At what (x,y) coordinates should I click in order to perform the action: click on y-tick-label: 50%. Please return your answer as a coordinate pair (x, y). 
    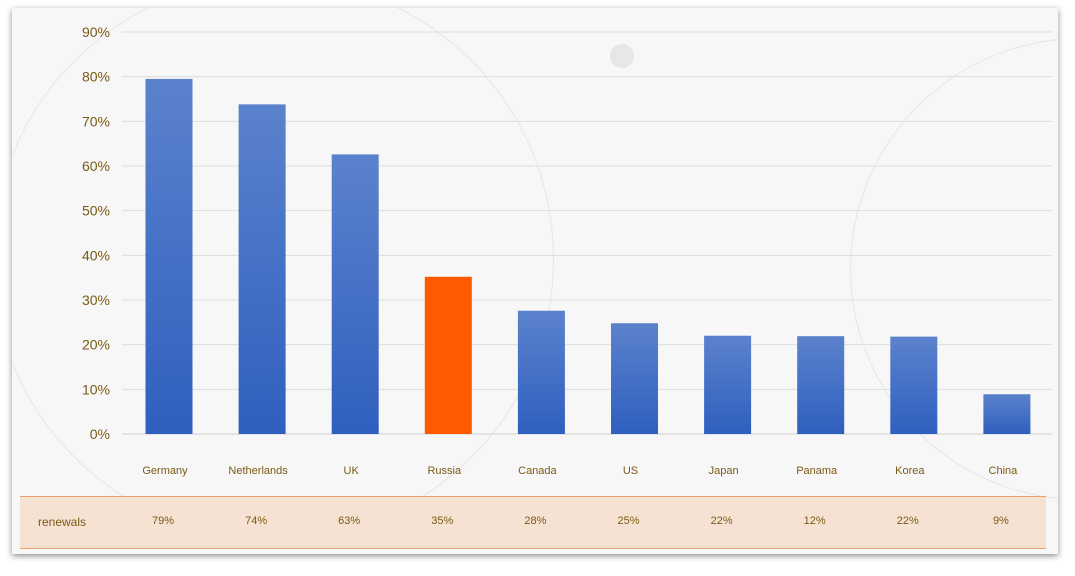
    Looking at the image, I should click on (96, 211).